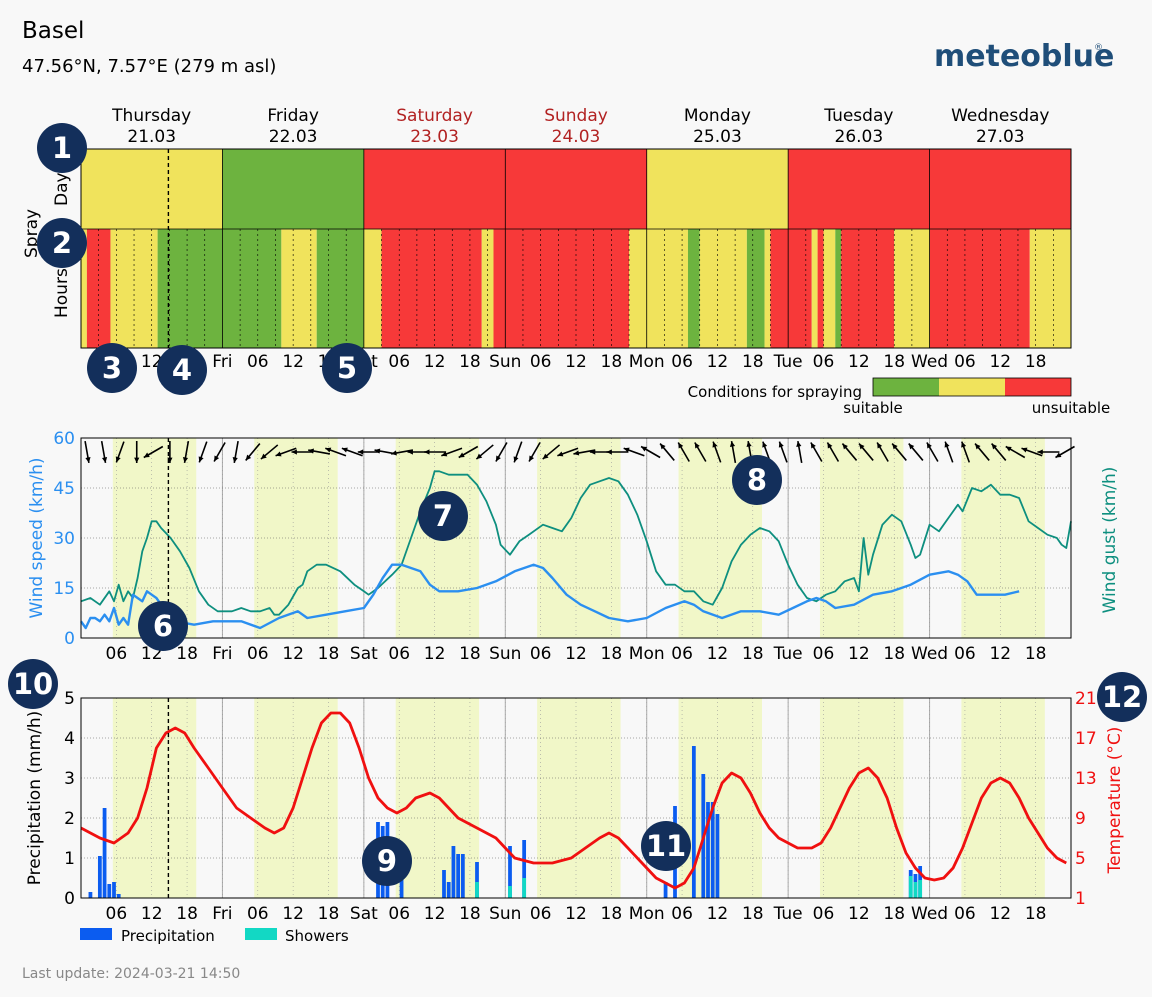  What do you see at coordinates (717, 137) in the screenshot?
I see `day-date-4: 25.03` at bounding box center [717, 137].